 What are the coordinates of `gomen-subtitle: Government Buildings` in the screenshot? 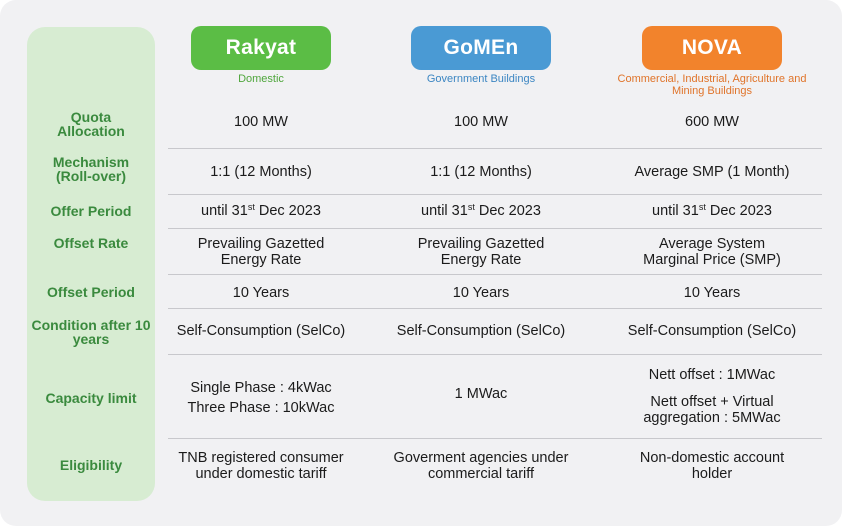 It's located at (481, 79).